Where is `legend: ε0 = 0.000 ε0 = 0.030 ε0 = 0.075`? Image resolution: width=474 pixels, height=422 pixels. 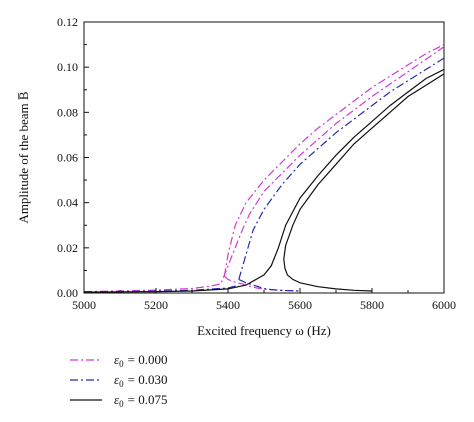 legend: ε0 = 0.000 ε0 = 0.030 ε0 = 0.075 is located at coordinates (118, 380).